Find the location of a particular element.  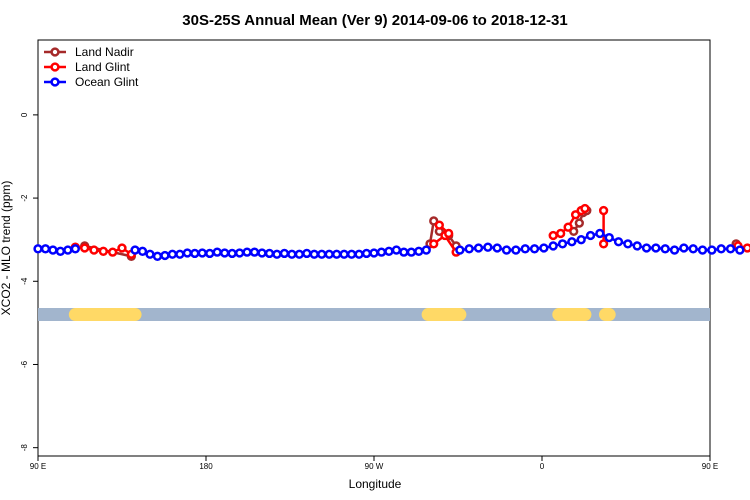

y-tick-label: -4 is located at coordinates (24, 281).